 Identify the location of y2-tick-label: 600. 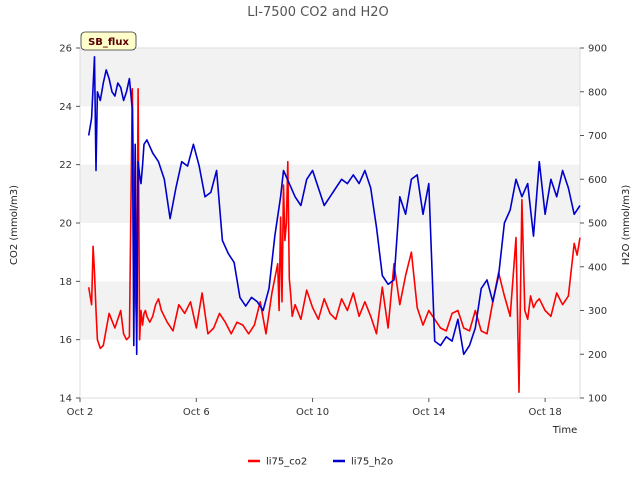
(597, 180).